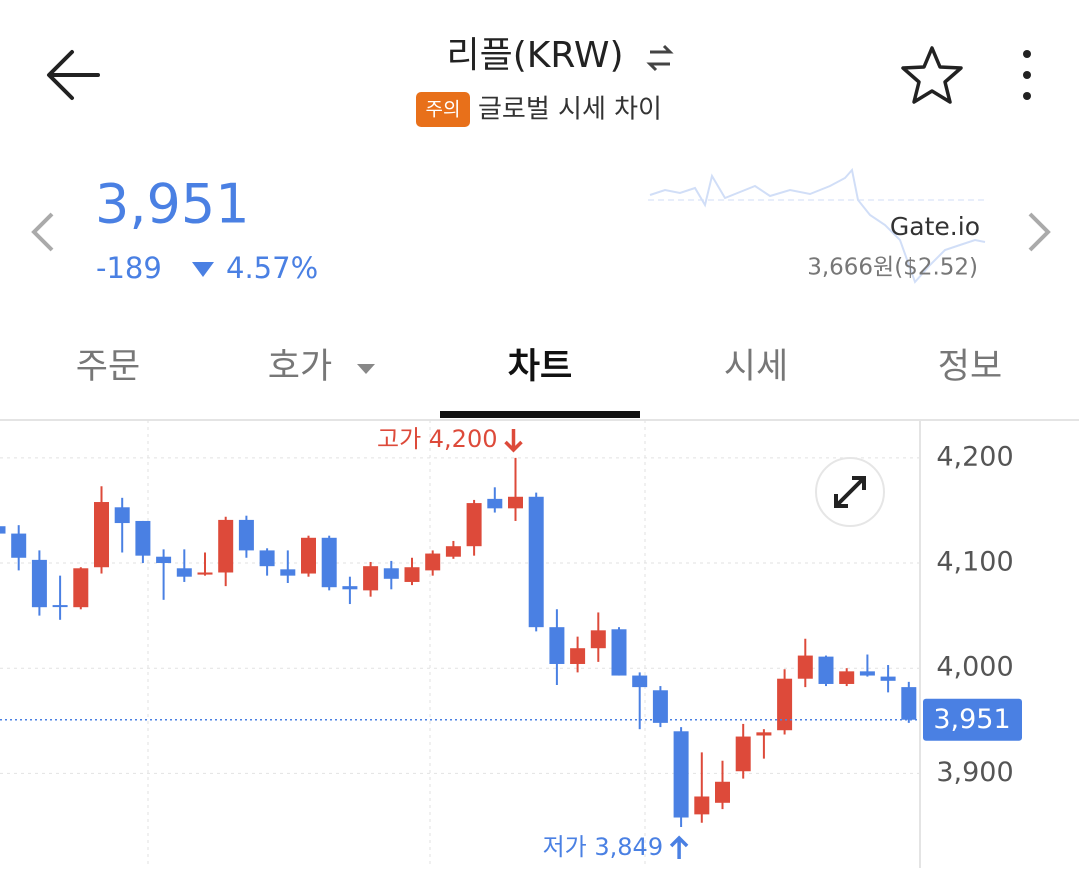 The height and width of the screenshot is (872, 1079). I want to click on price-change: -189, so click(129, 268).